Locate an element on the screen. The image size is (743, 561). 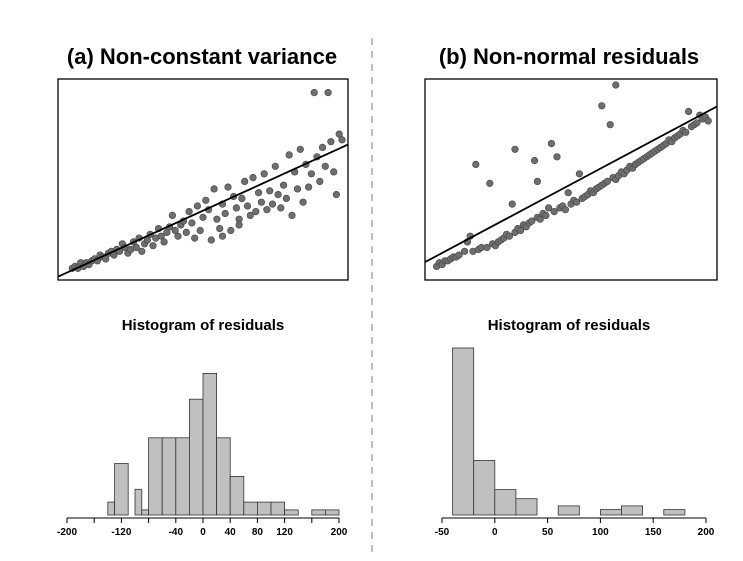
histogram-a-x-axis: -200 -120 -40 0 40 80 120 200 is located at coordinates (202, 527).